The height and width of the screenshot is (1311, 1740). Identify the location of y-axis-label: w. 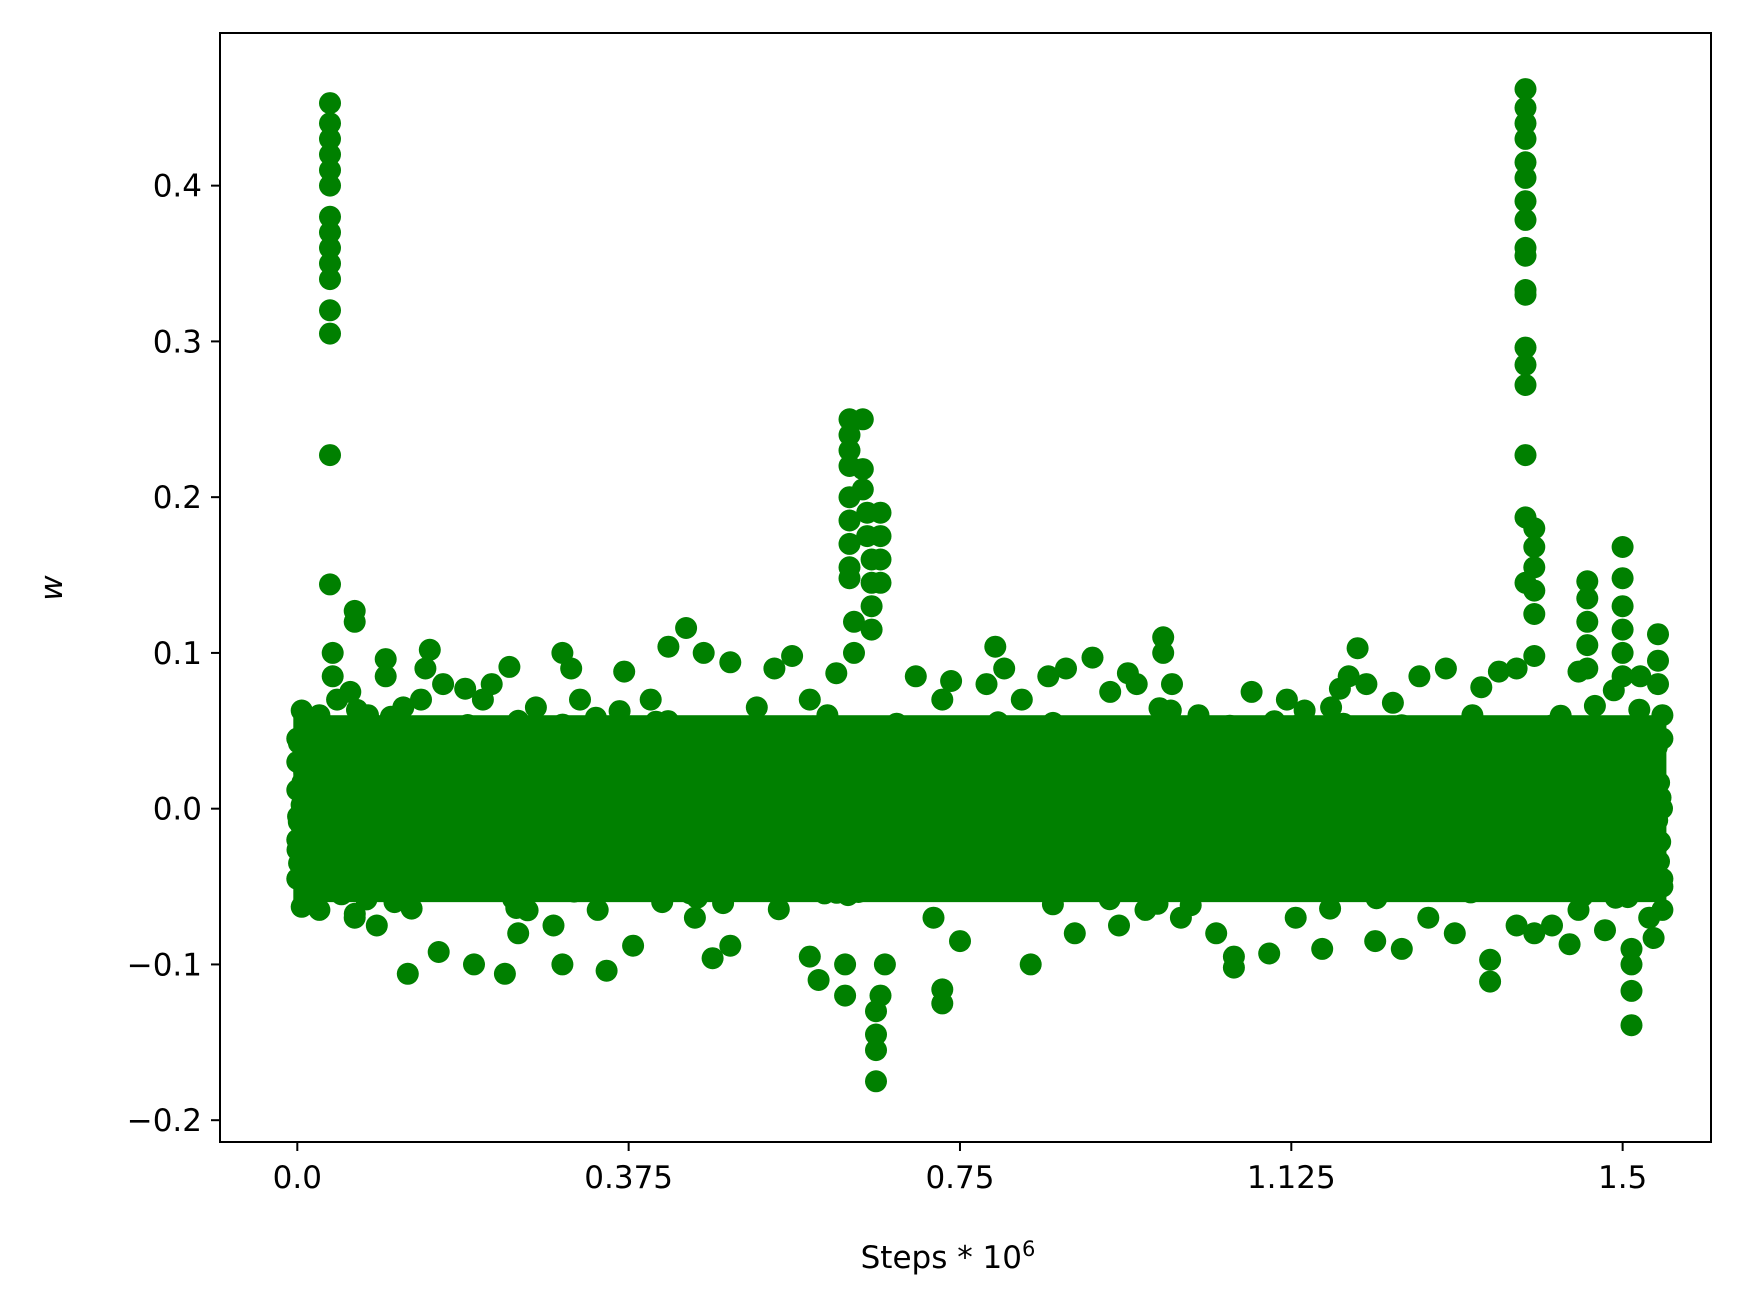
(52, 588).